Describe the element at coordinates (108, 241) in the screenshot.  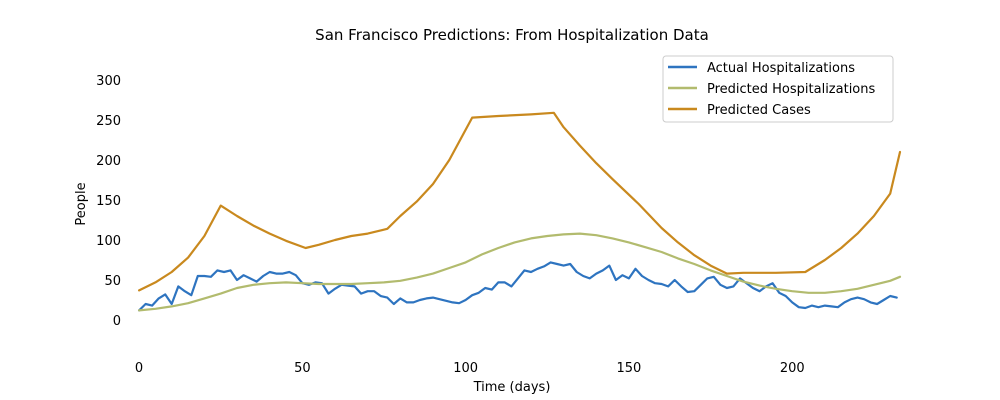
I see `y-tick-label: 100` at that location.